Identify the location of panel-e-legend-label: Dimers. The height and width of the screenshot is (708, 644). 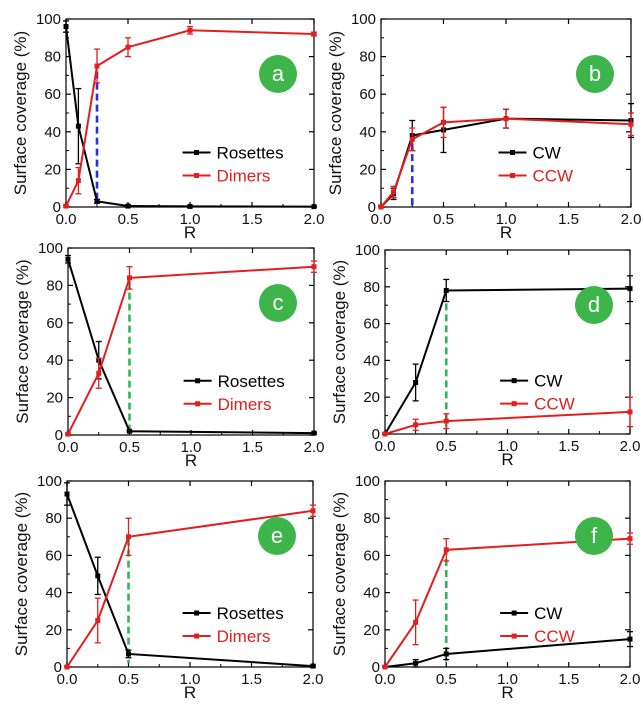
(244, 636).